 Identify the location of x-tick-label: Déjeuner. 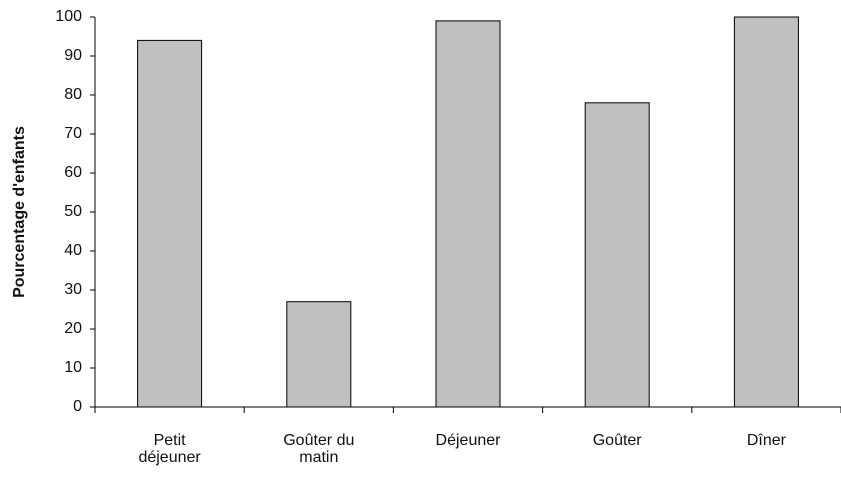
(468, 440).